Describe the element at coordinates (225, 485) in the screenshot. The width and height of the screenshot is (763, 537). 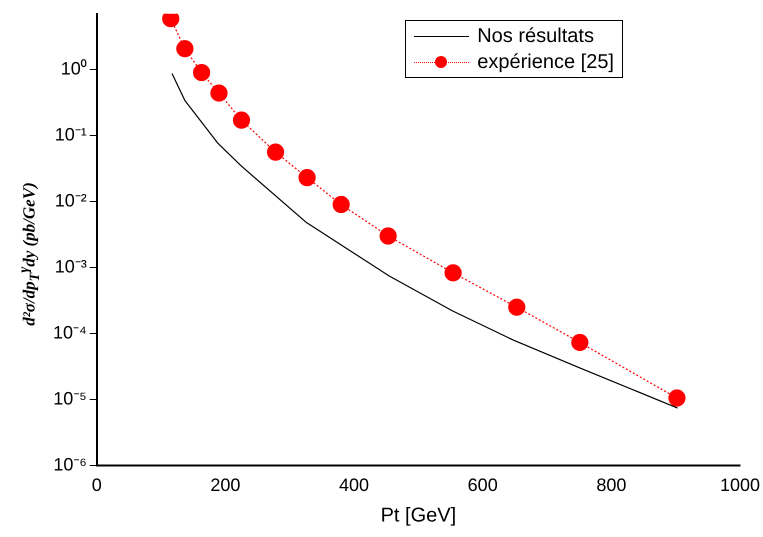
I see `x-tick-label: 200` at that location.